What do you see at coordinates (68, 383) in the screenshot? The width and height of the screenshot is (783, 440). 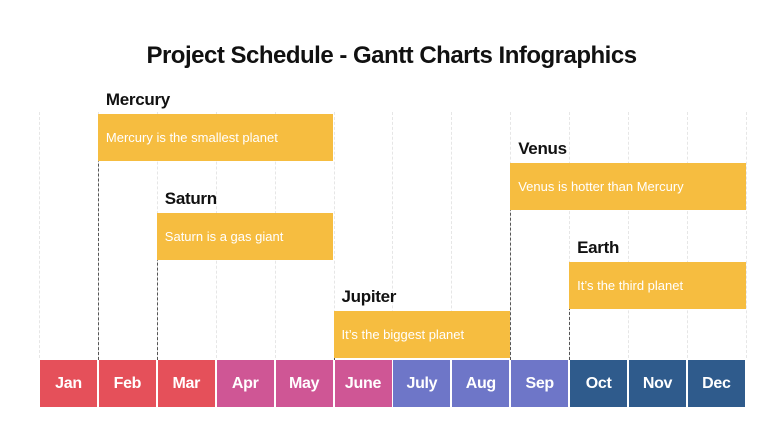 I see `month-jan: Jan` at bounding box center [68, 383].